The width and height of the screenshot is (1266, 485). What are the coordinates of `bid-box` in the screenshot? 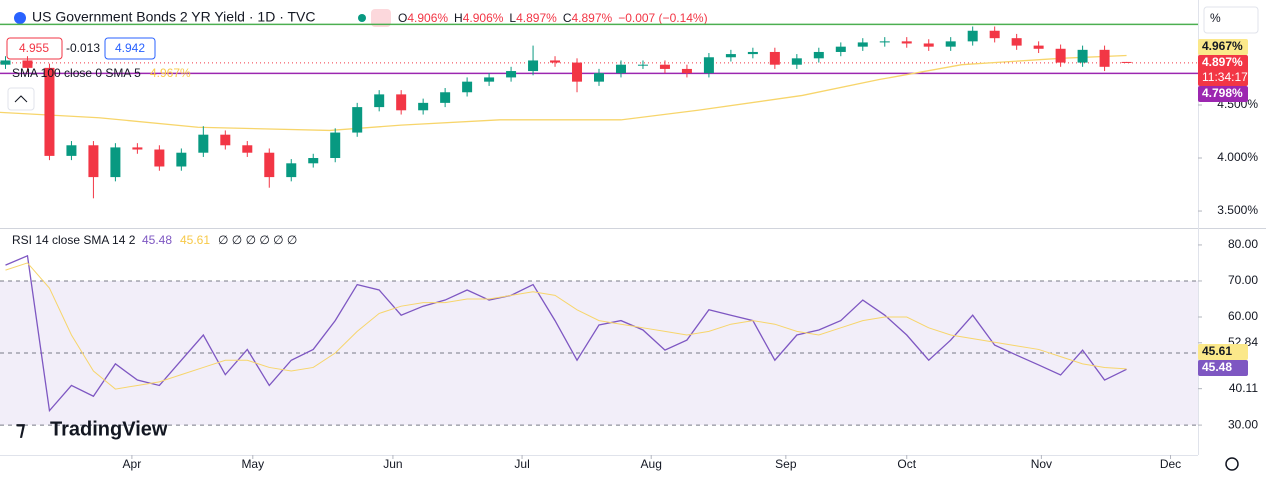 It's located at (34, 48).